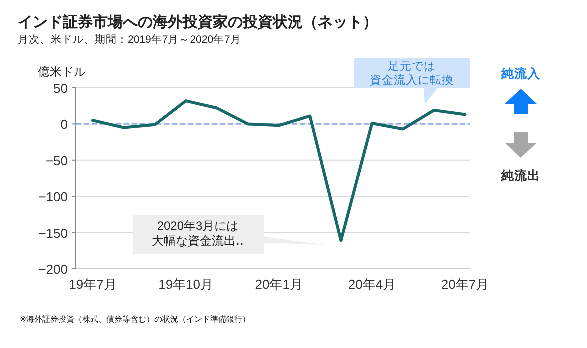  Describe the element at coordinates (186, 284) in the screenshot. I see `x-tick-label: 19年10月` at that location.